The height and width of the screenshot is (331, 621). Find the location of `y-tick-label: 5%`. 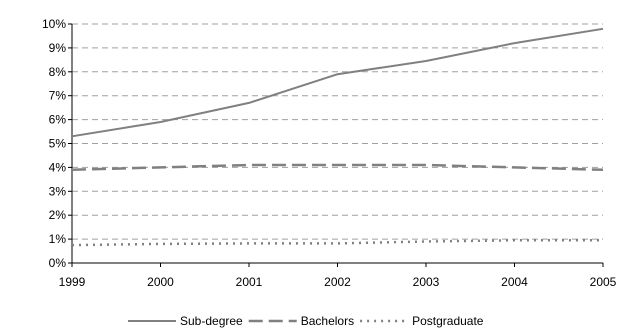

y-tick-label: 5% is located at coordinates (58, 144).